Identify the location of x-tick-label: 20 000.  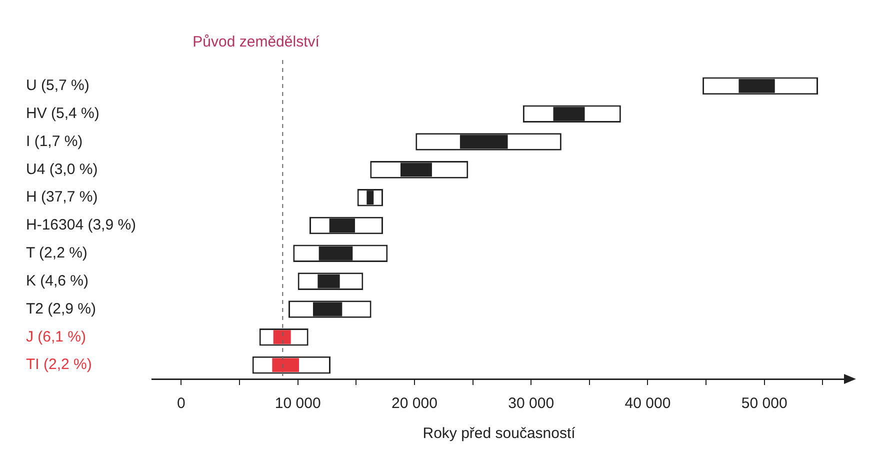
(415, 403).